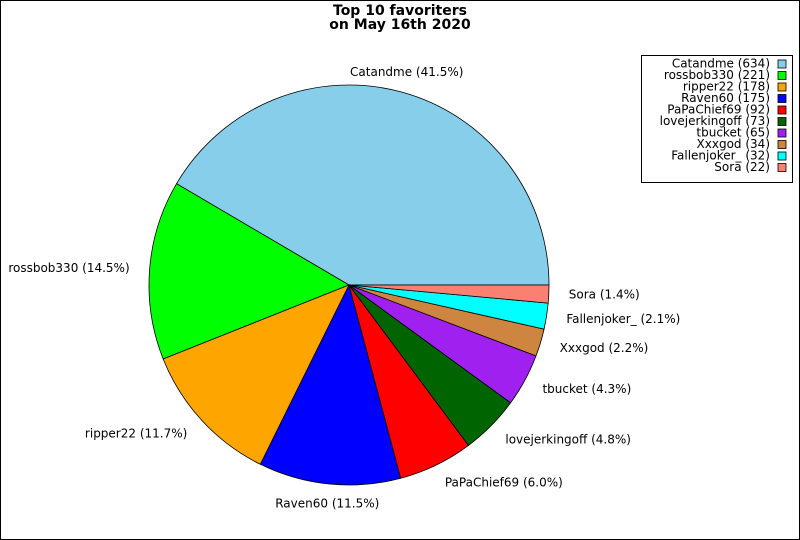 Image resolution: width=800 pixels, height=540 pixels. I want to click on chart-title: on May 16th 2020, so click(400, 25).